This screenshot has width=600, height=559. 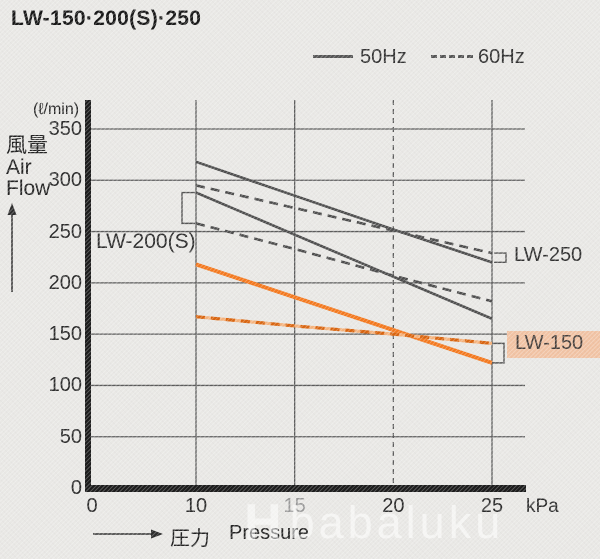 I want to click on curve-label-lw250: LW-250, so click(x=548, y=255).